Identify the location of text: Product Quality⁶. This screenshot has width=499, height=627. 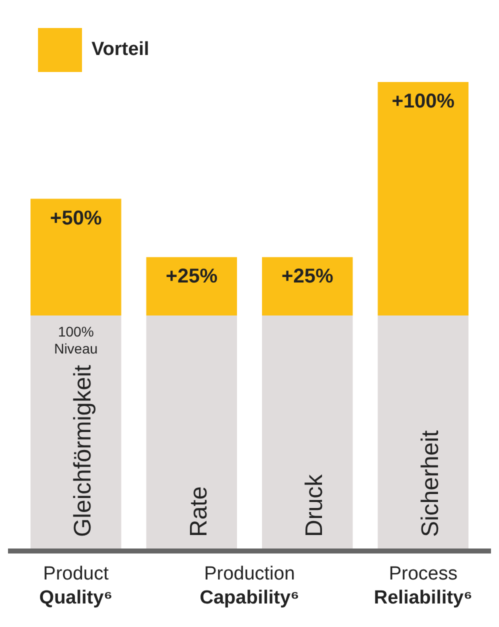
(75, 586).